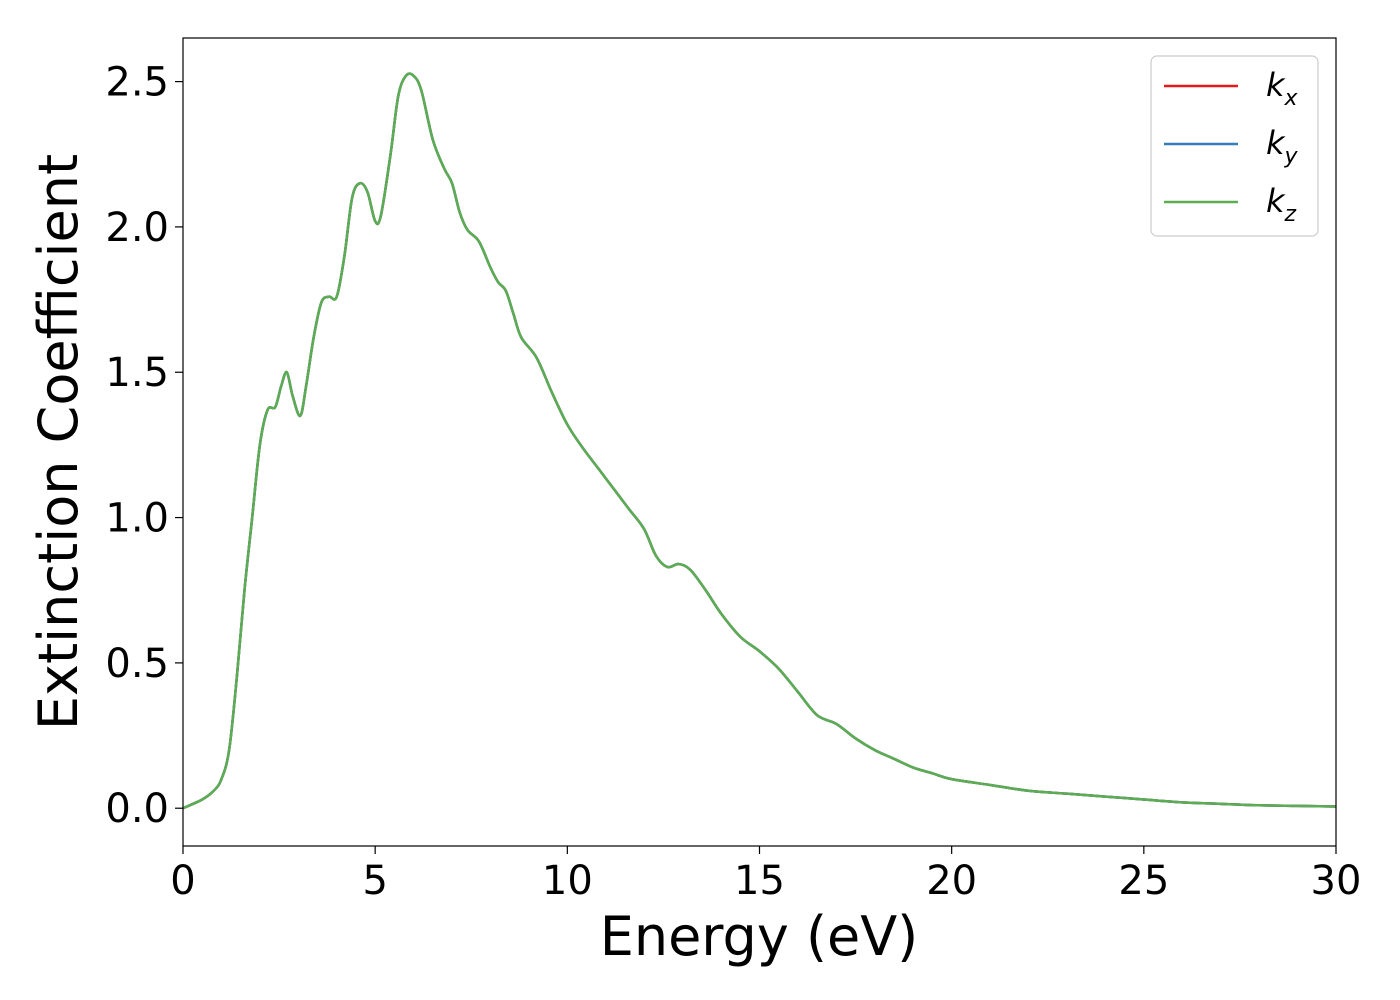 The height and width of the screenshot is (1000, 1400). What do you see at coordinates (137, 519) in the screenshot?
I see `y-tick-label: 1.0` at bounding box center [137, 519].